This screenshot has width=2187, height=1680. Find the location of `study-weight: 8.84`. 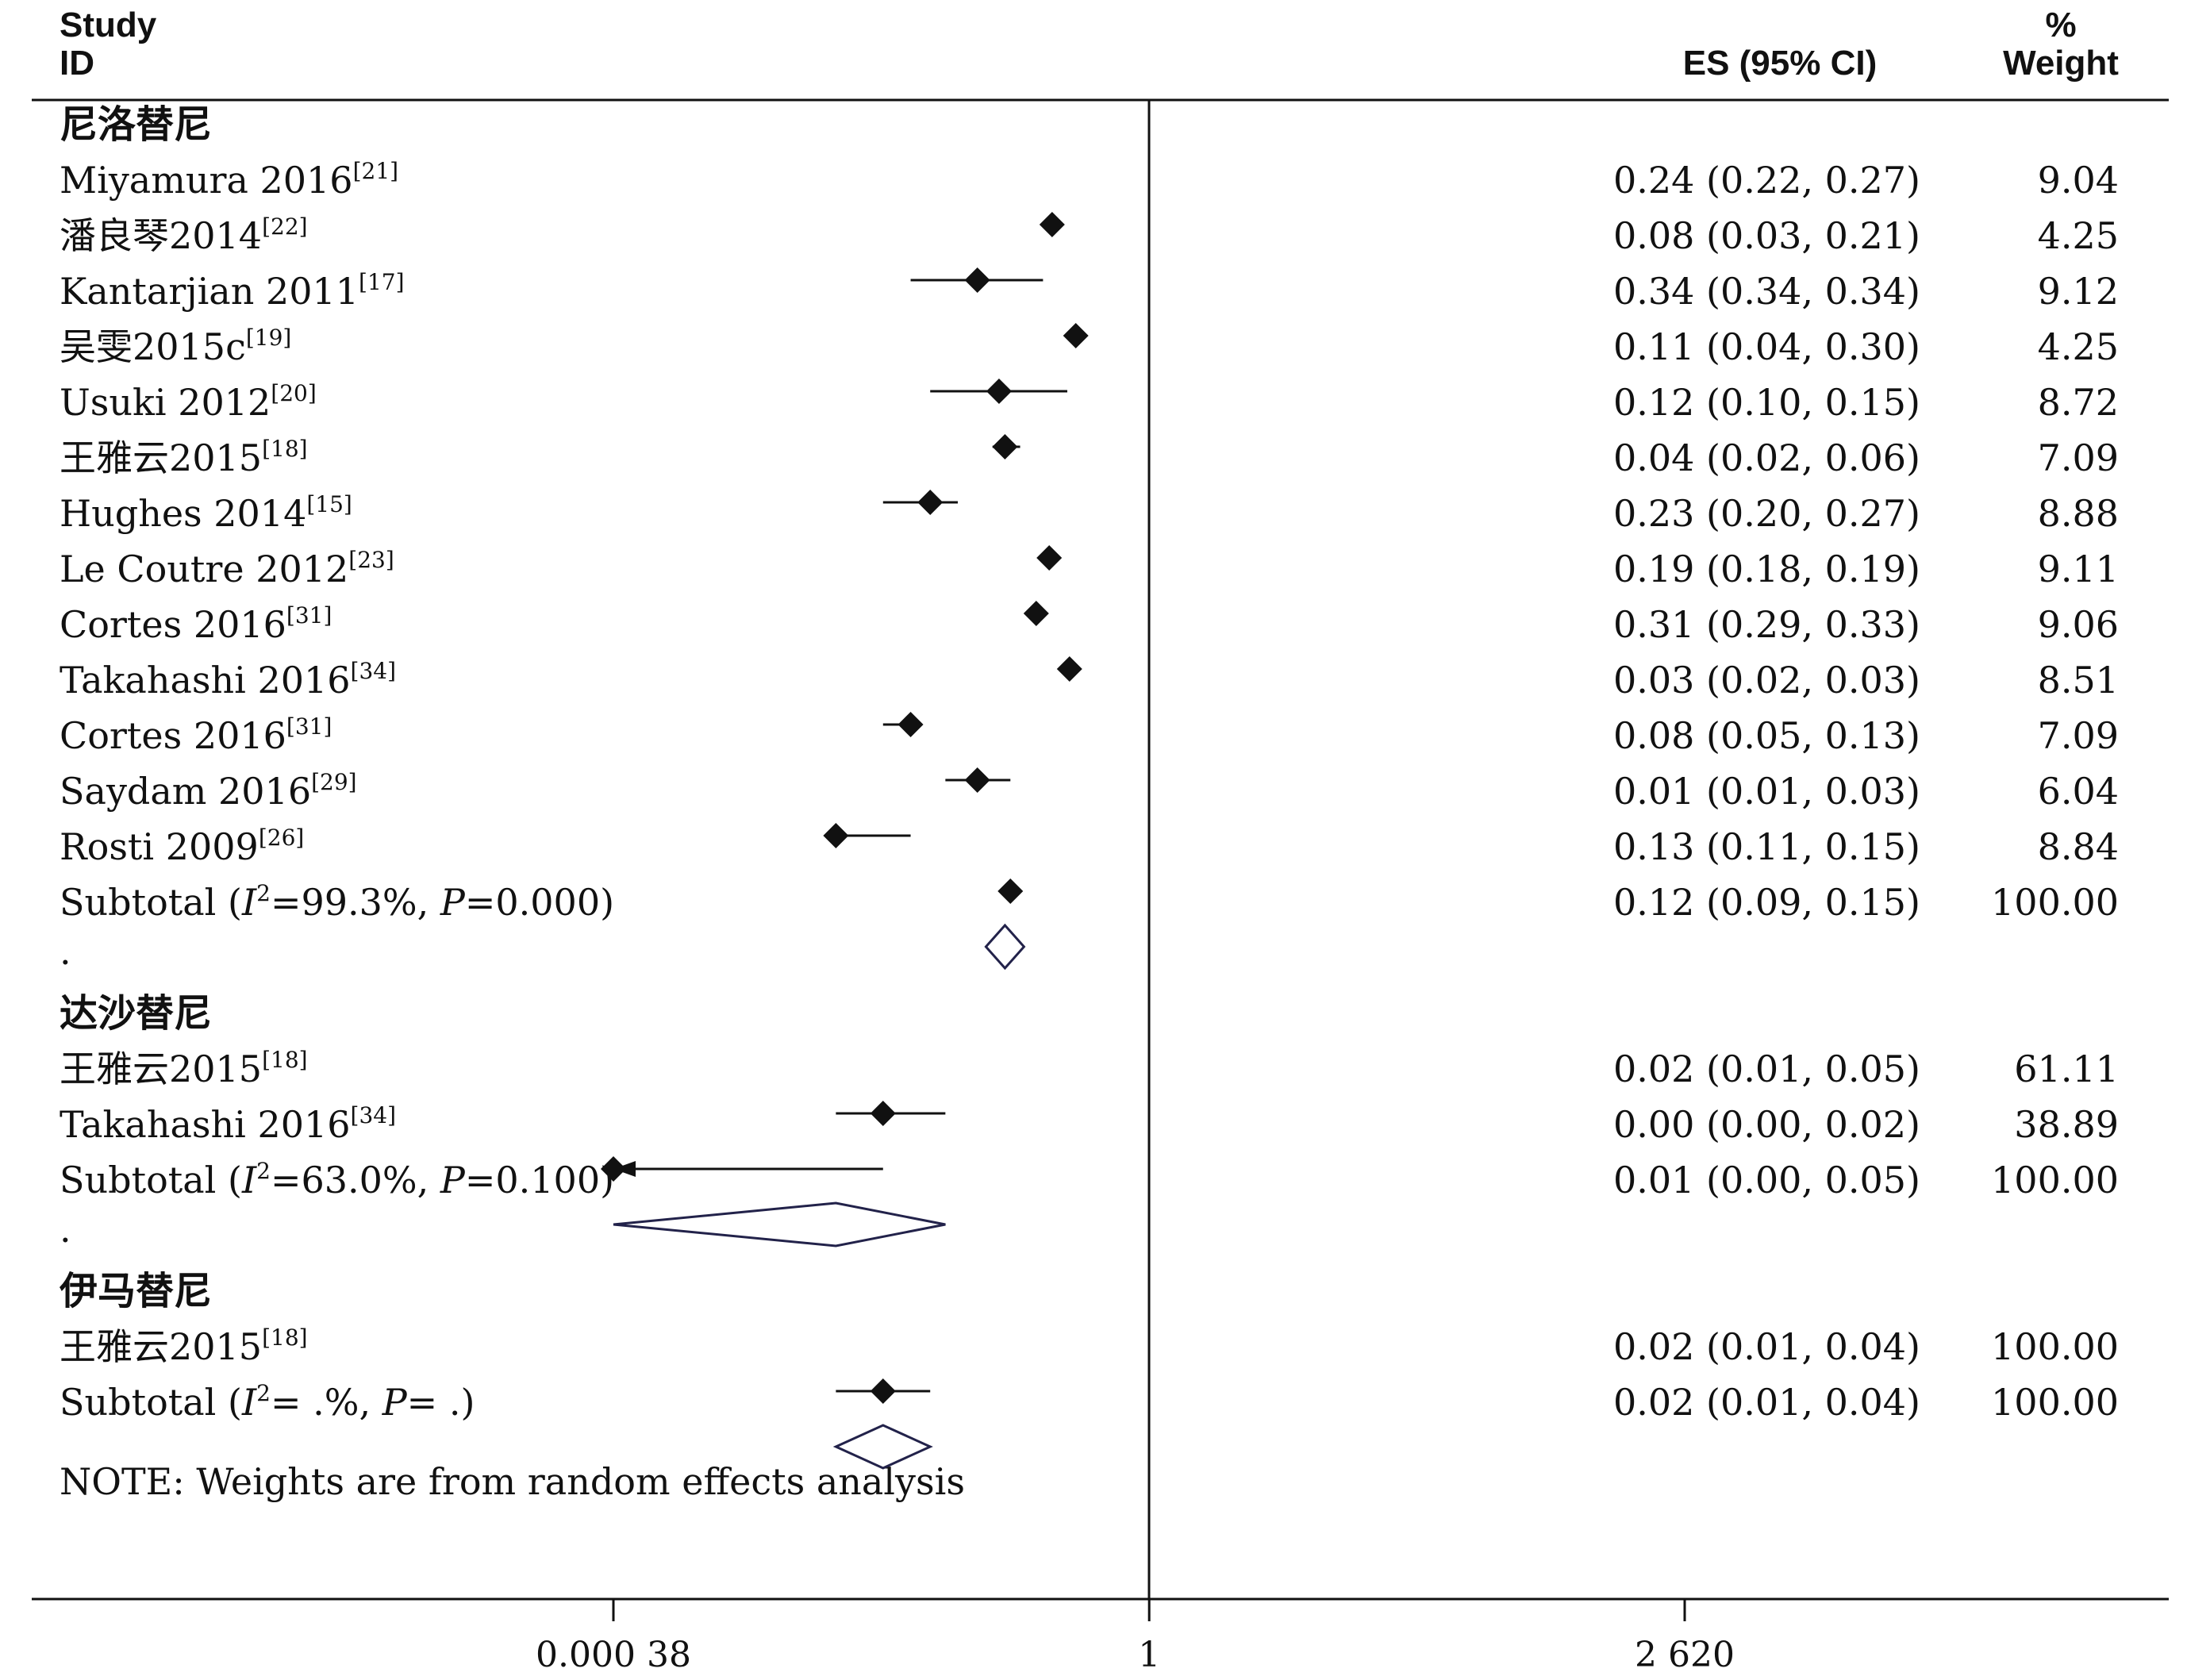

study-weight: 8.84 is located at coordinates (2078, 846).